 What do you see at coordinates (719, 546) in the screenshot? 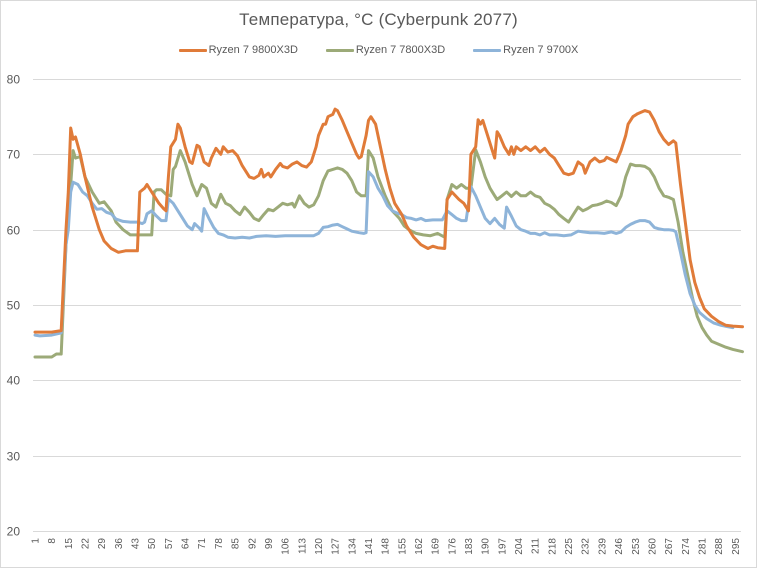
I see `x-tick-label: 288` at bounding box center [719, 546].